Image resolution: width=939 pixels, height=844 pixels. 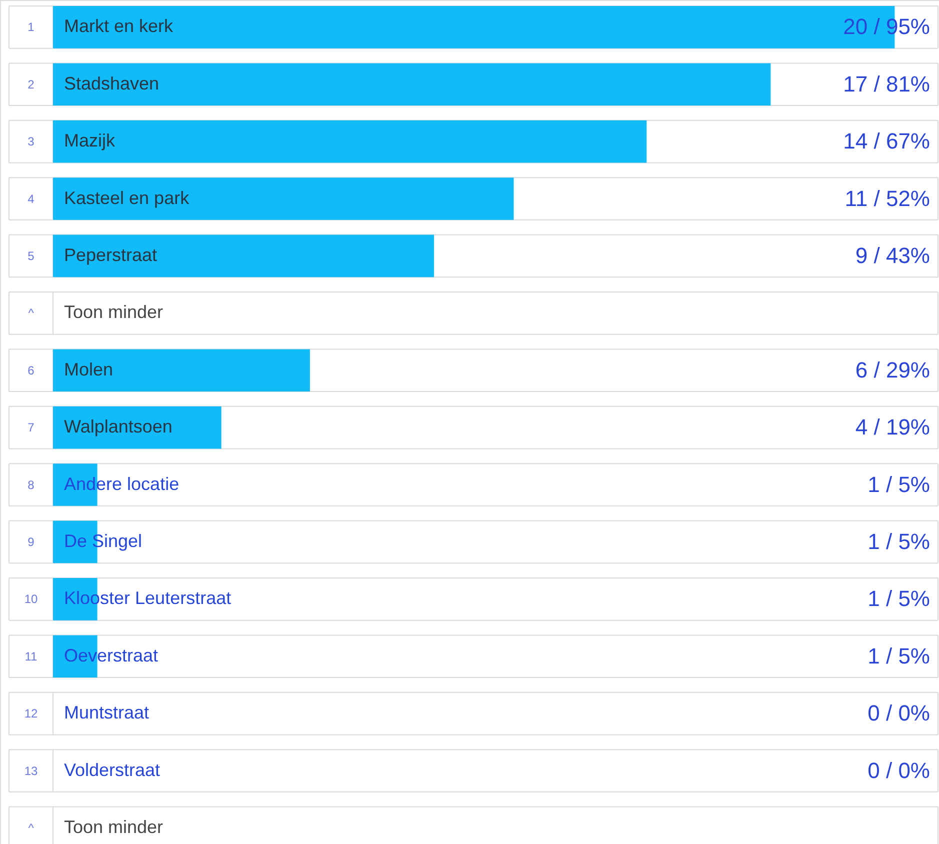 What do you see at coordinates (31, 771) in the screenshot?
I see `text: 13` at bounding box center [31, 771].